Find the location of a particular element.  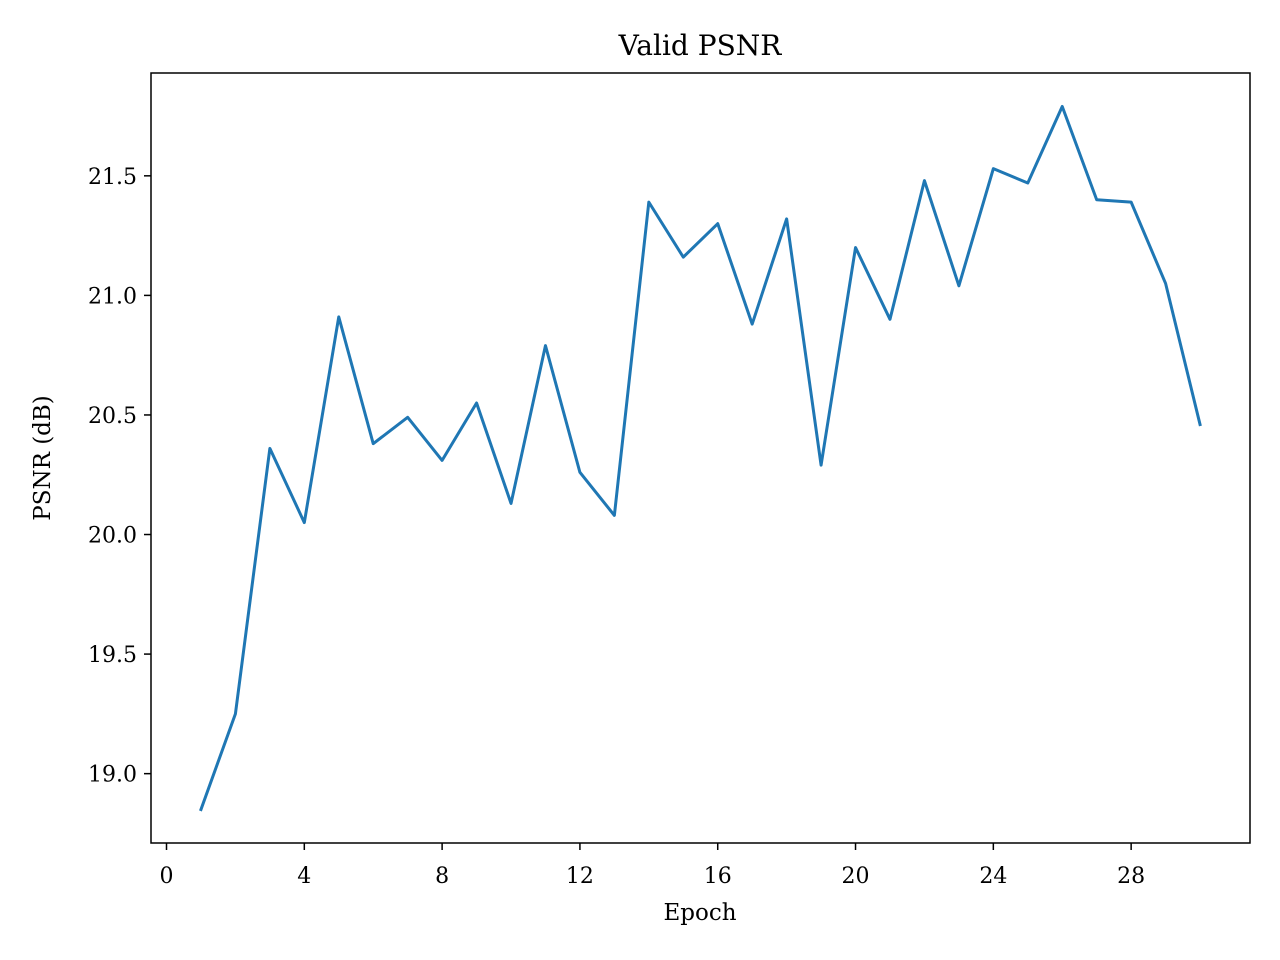

y-tick-label: 19.0 is located at coordinates (112, 775).